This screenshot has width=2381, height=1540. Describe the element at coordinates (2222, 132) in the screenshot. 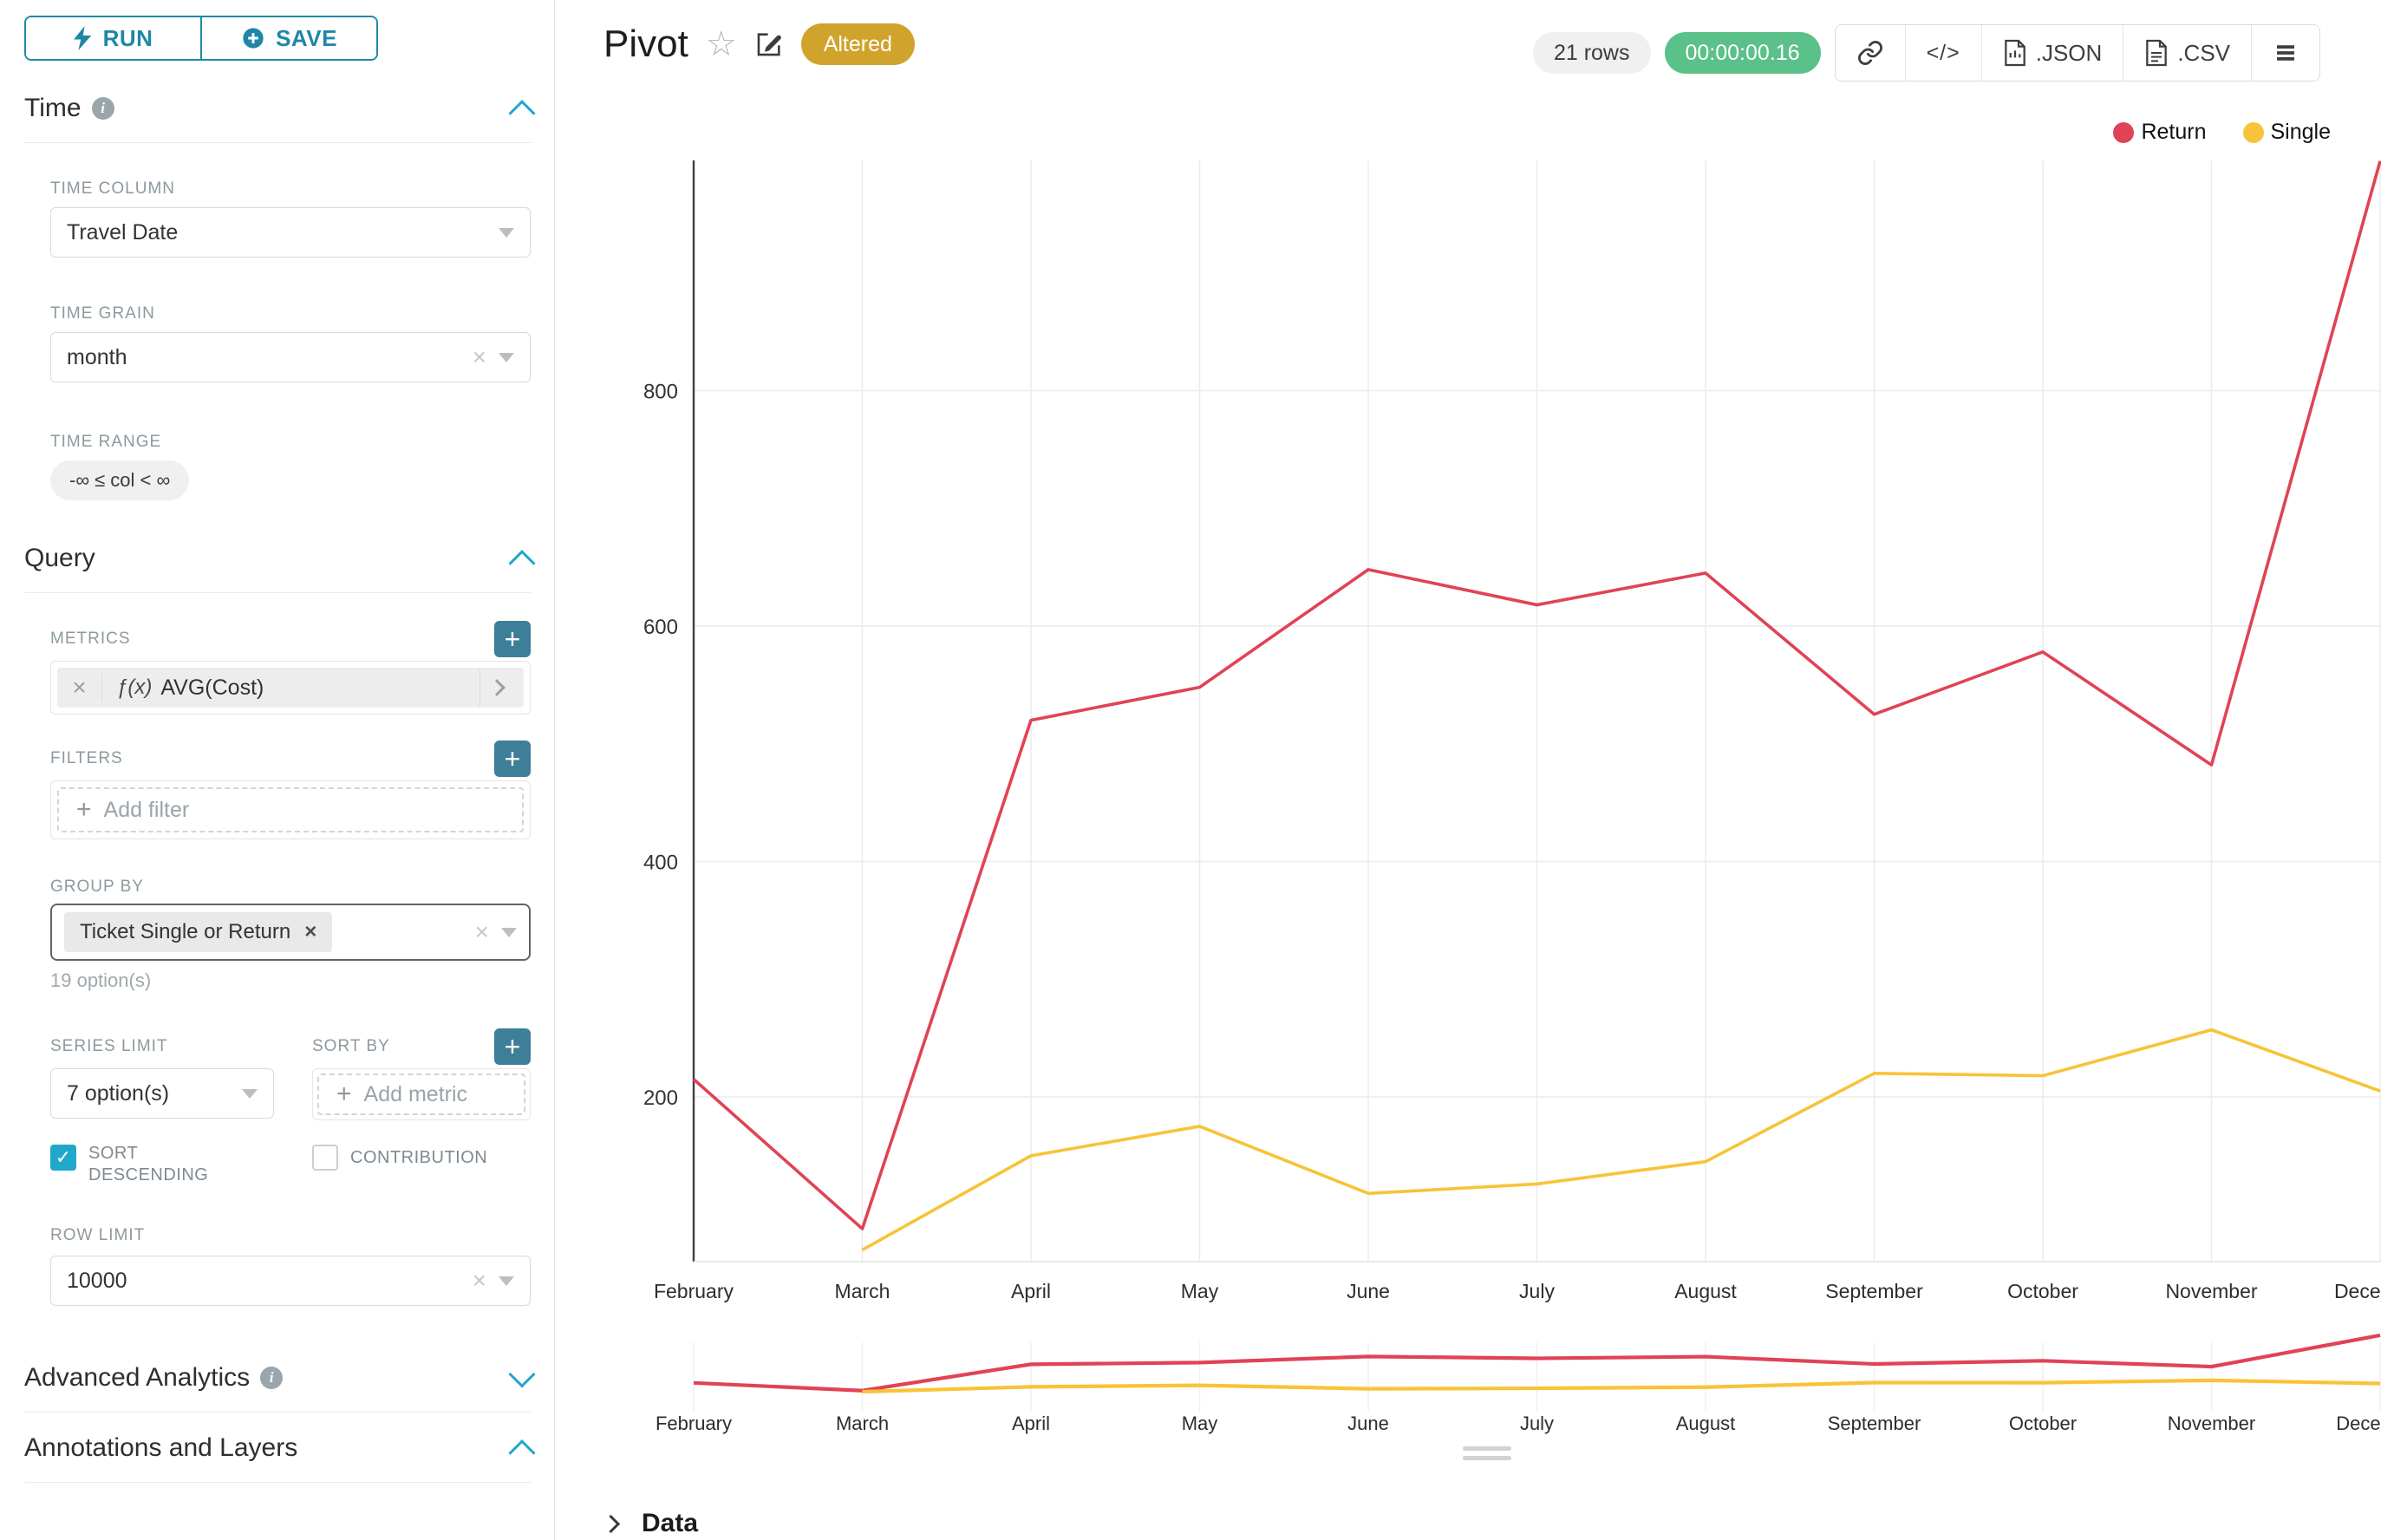

I see `chart-legend: Return Single` at that location.